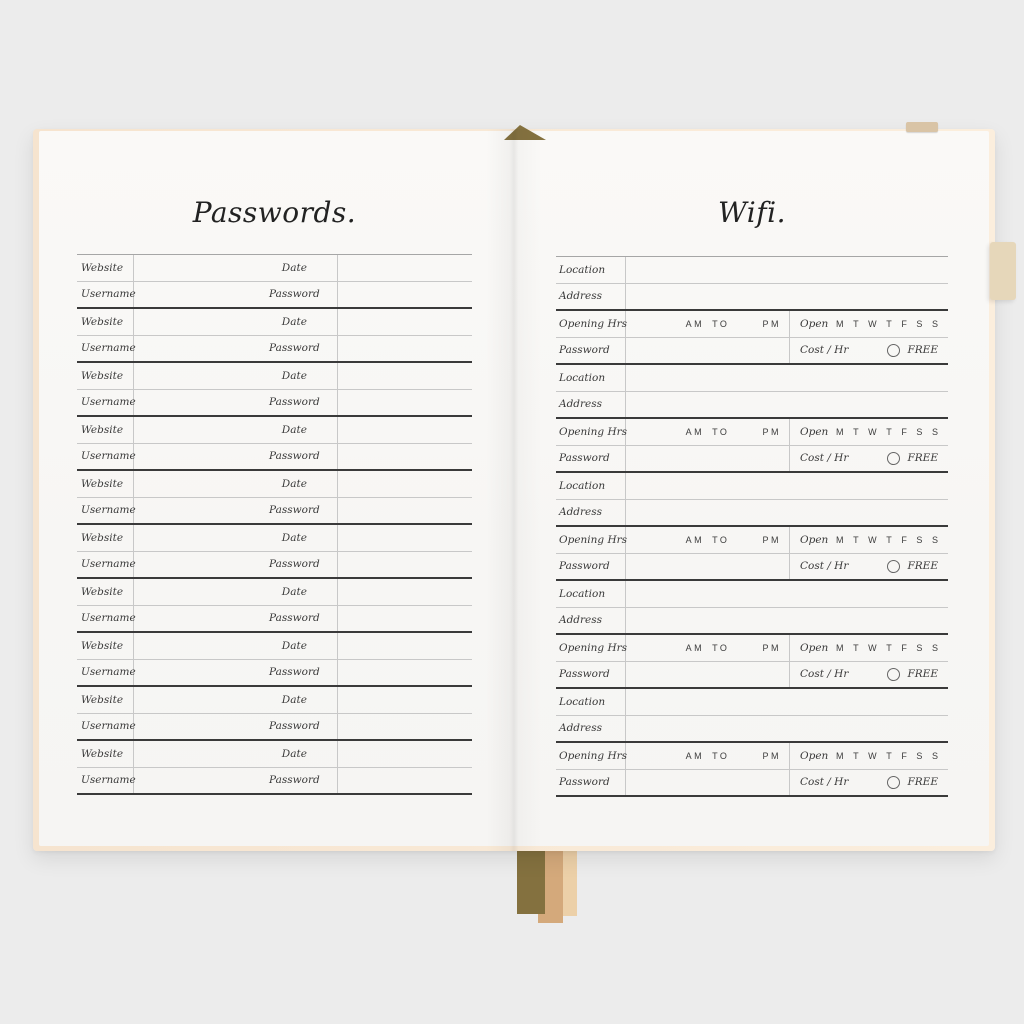  What do you see at coordinates (1003, 271) in the screenshot?
I see `elastic-band-loop` at bounding box center [1003, 271].